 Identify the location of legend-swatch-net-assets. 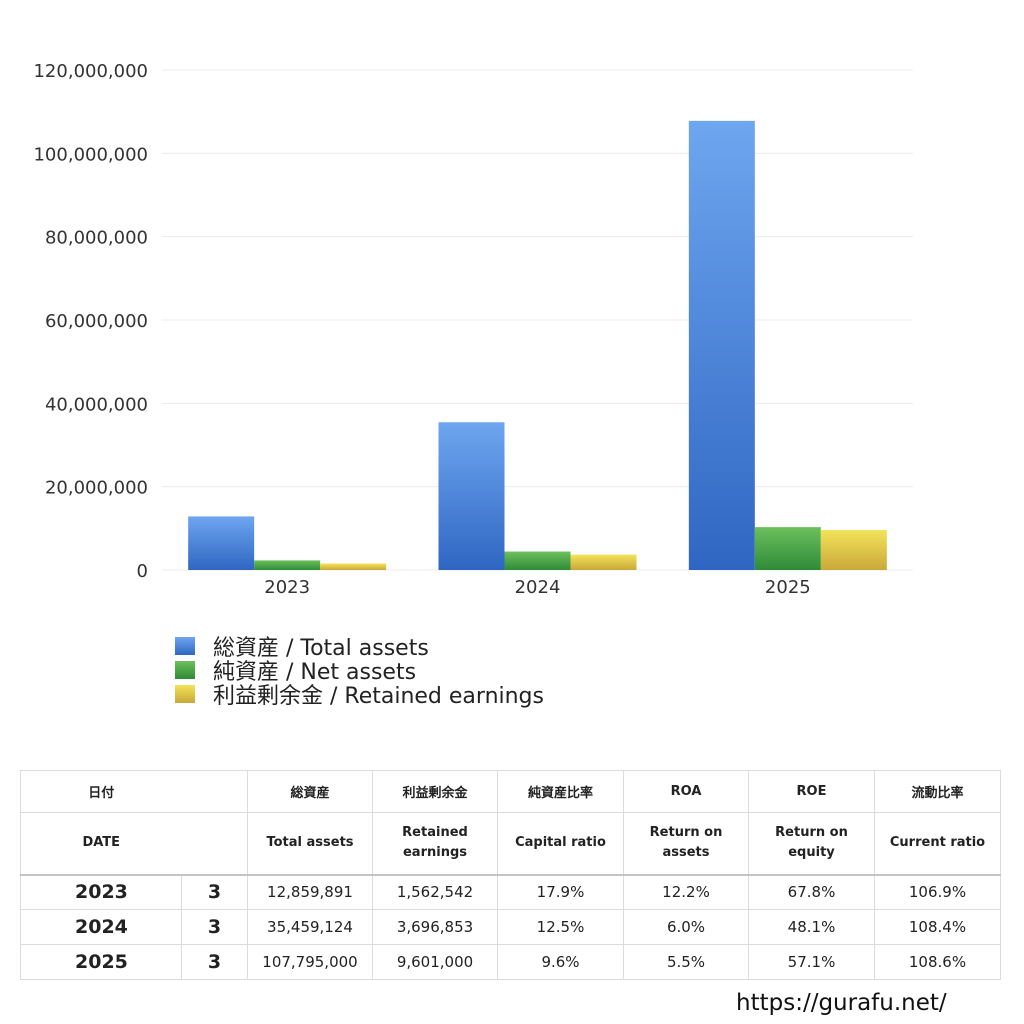
(185, 670).